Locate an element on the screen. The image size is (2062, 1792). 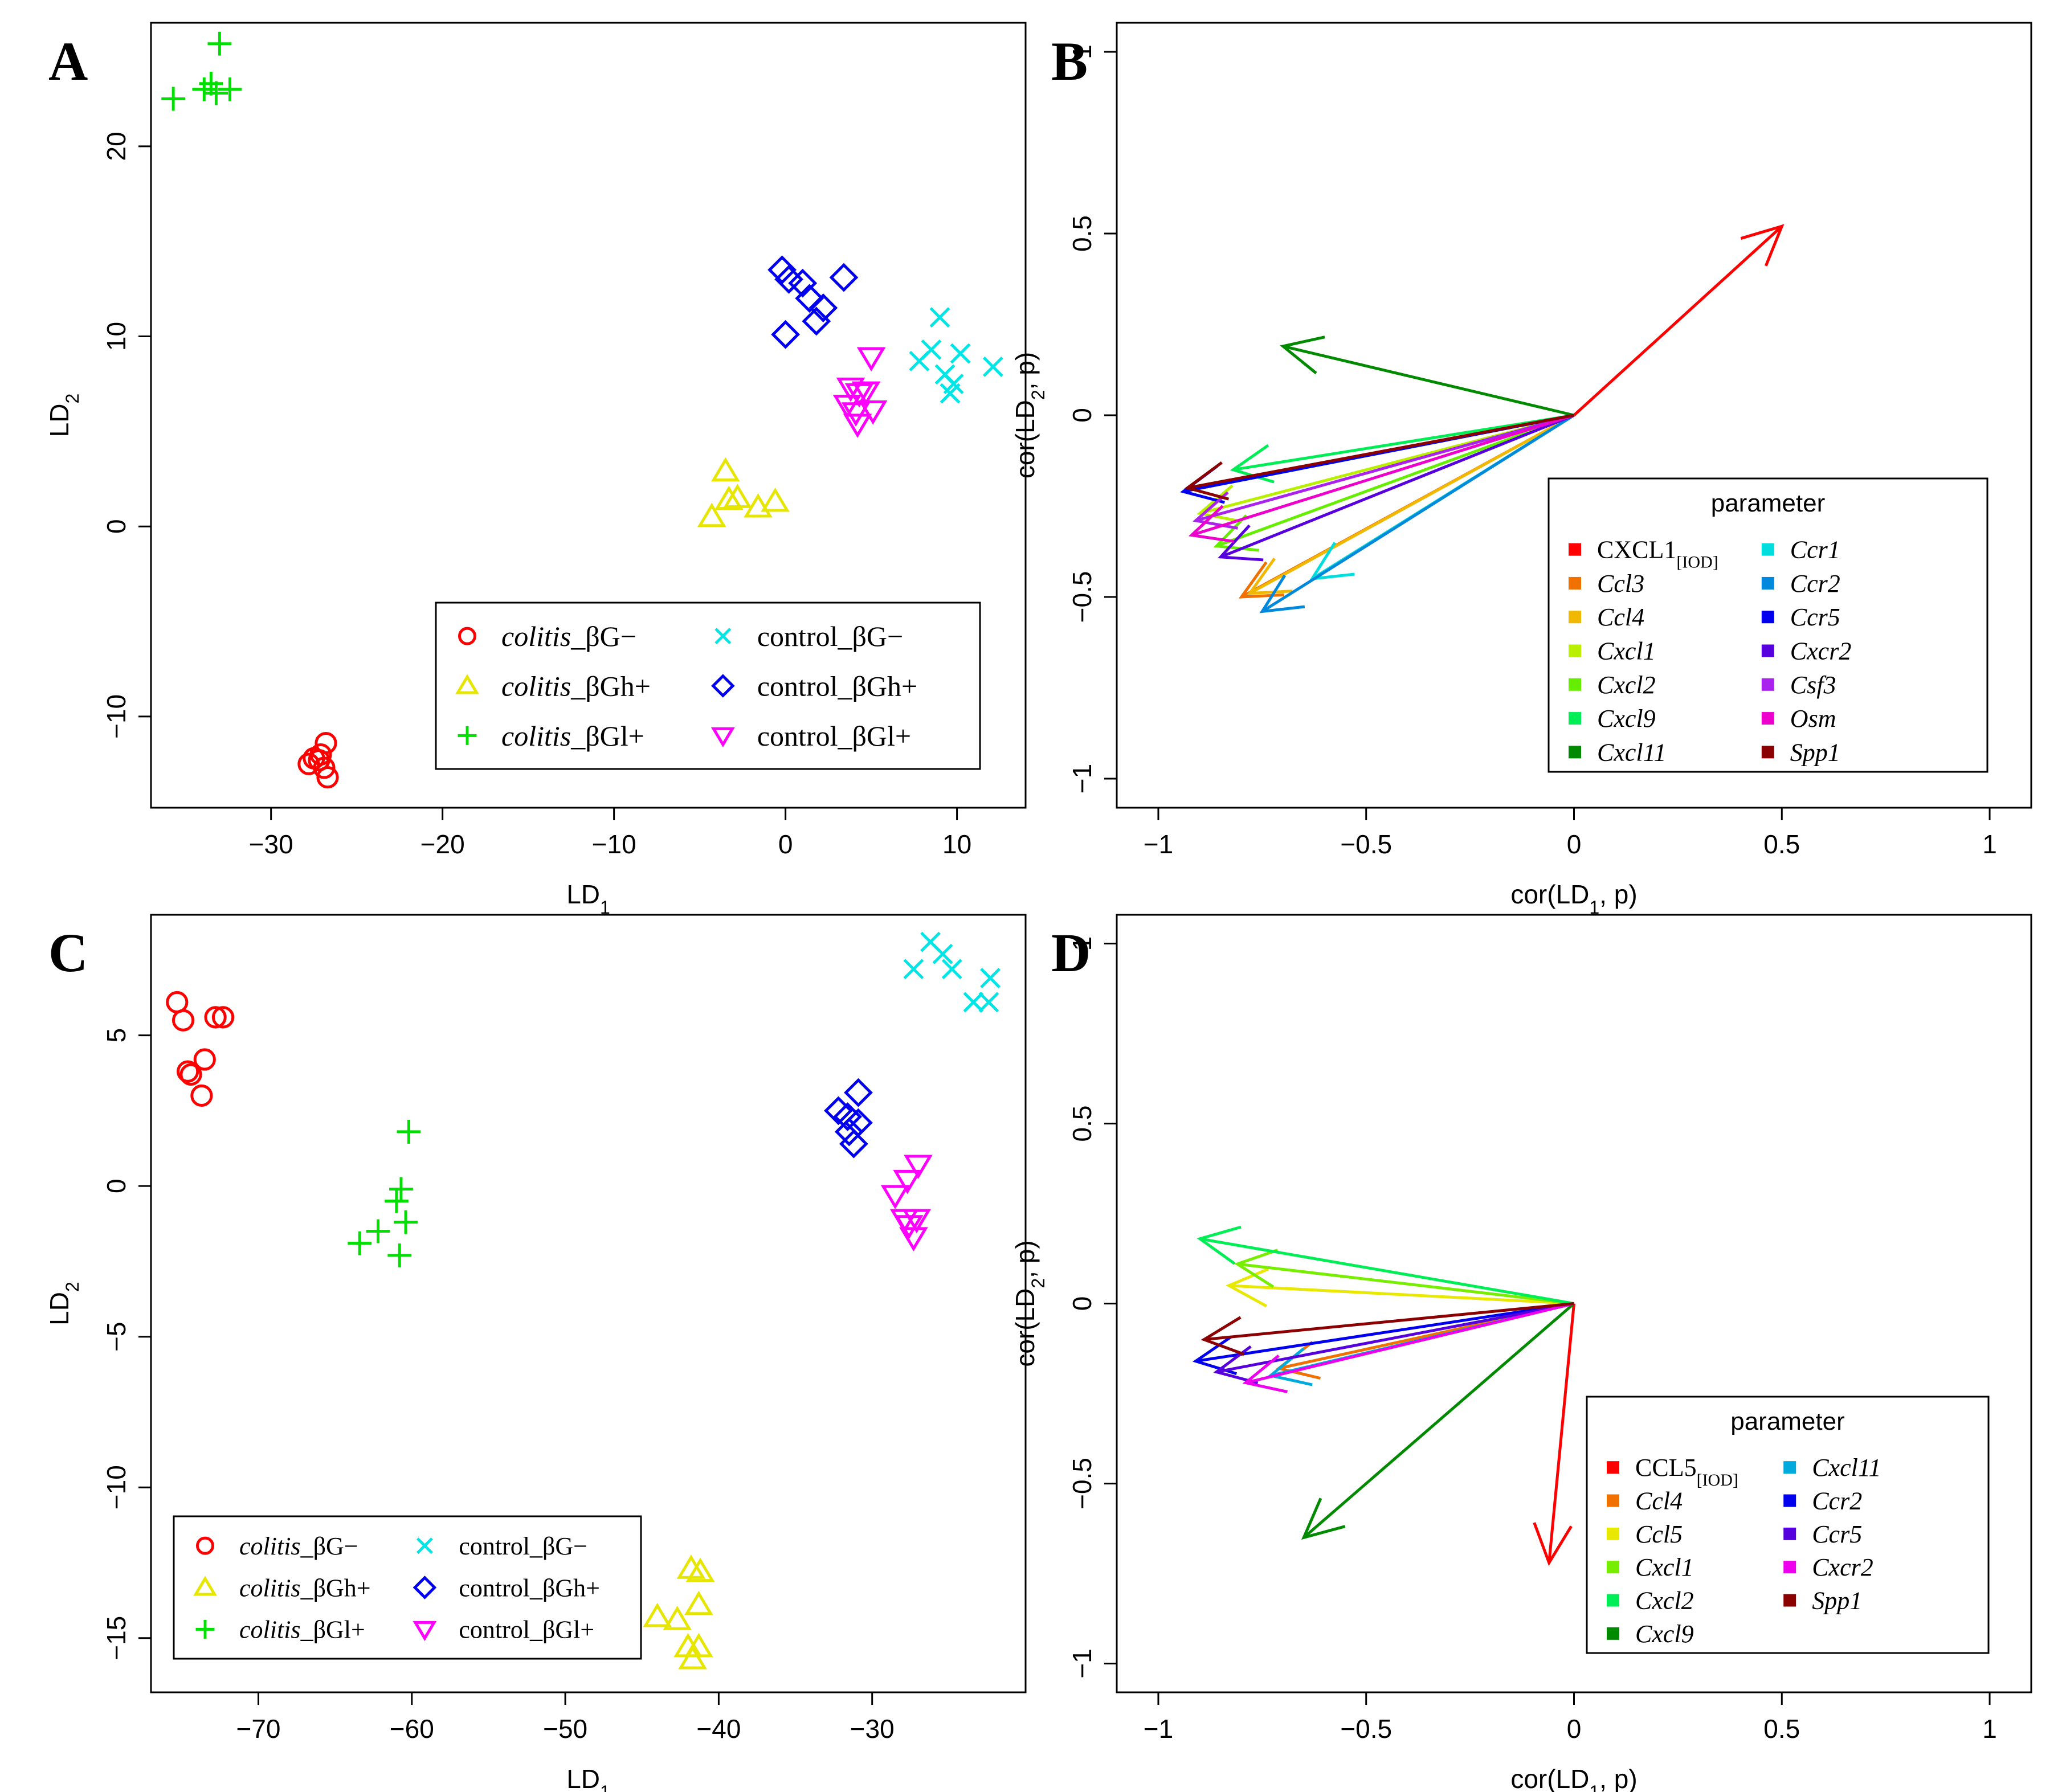
legend-item-colitis_bGl+: colitis_βGl+ is located at coordinates (280, 1630).